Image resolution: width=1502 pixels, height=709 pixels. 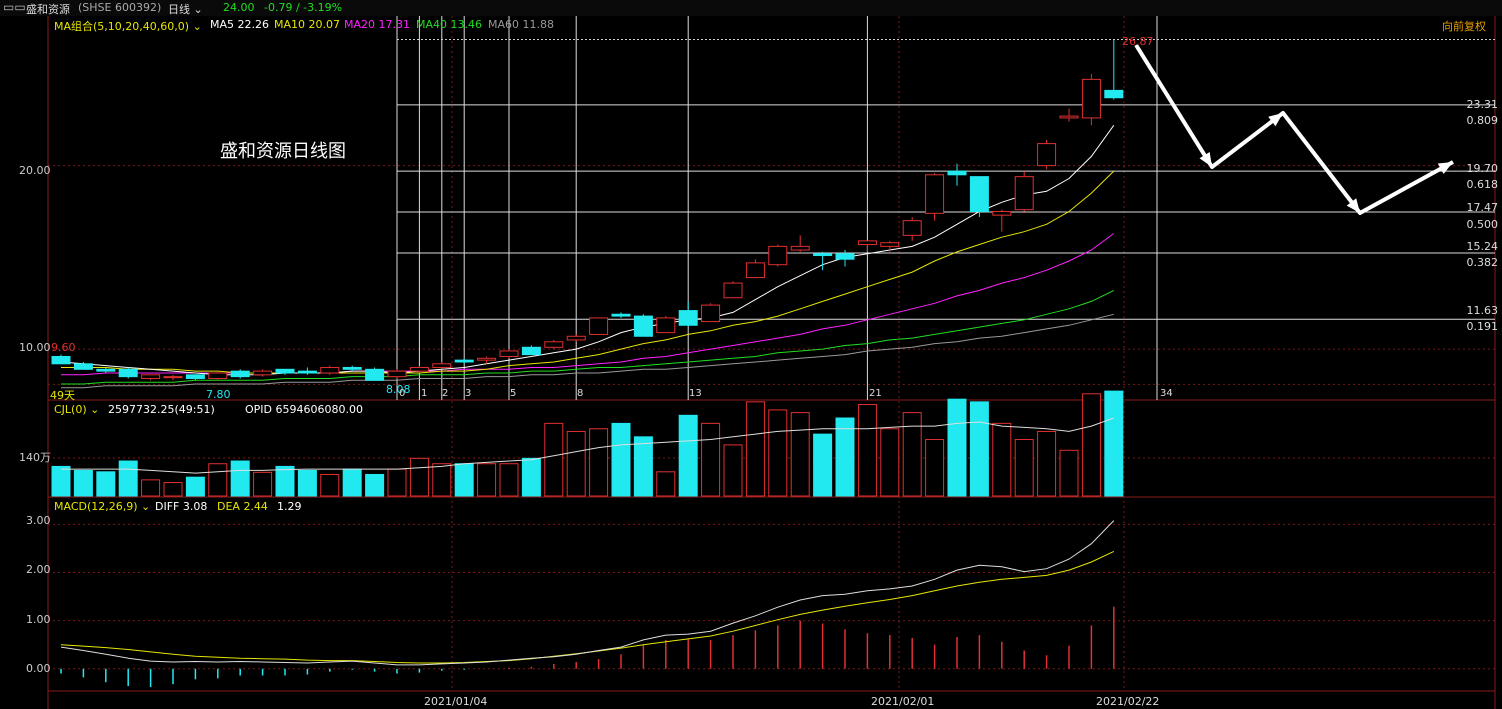 What do you see at coordinates (424, 393) in the screenshot?
I see `cycle-mark-1: 1` at bounding box center [424, 393].